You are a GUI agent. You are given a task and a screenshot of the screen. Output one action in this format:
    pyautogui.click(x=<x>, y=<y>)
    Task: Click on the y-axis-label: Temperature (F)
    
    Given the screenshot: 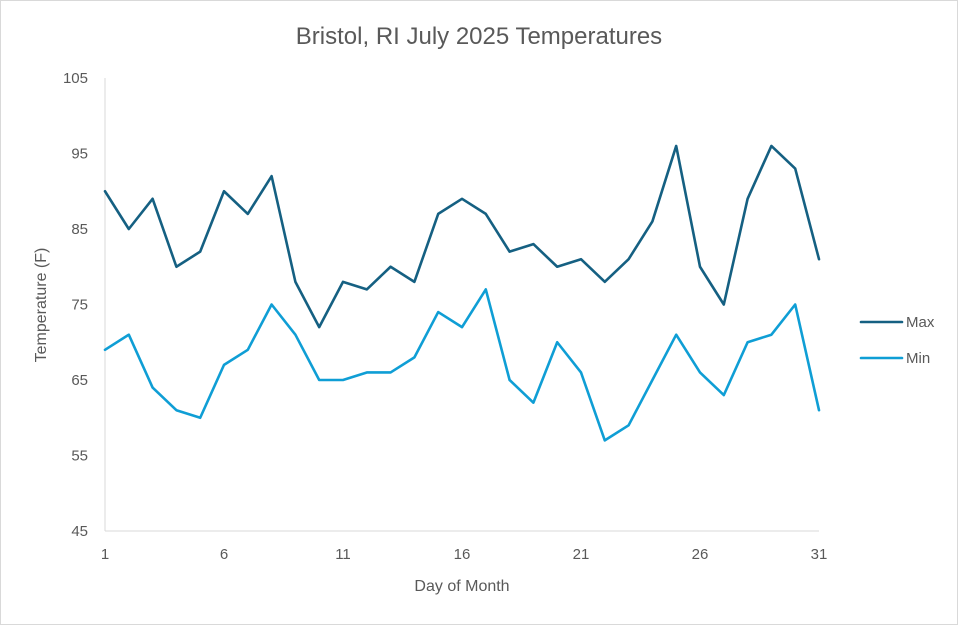 What is the action you would take?
    pyautogui.click(x=41, y=305)
    